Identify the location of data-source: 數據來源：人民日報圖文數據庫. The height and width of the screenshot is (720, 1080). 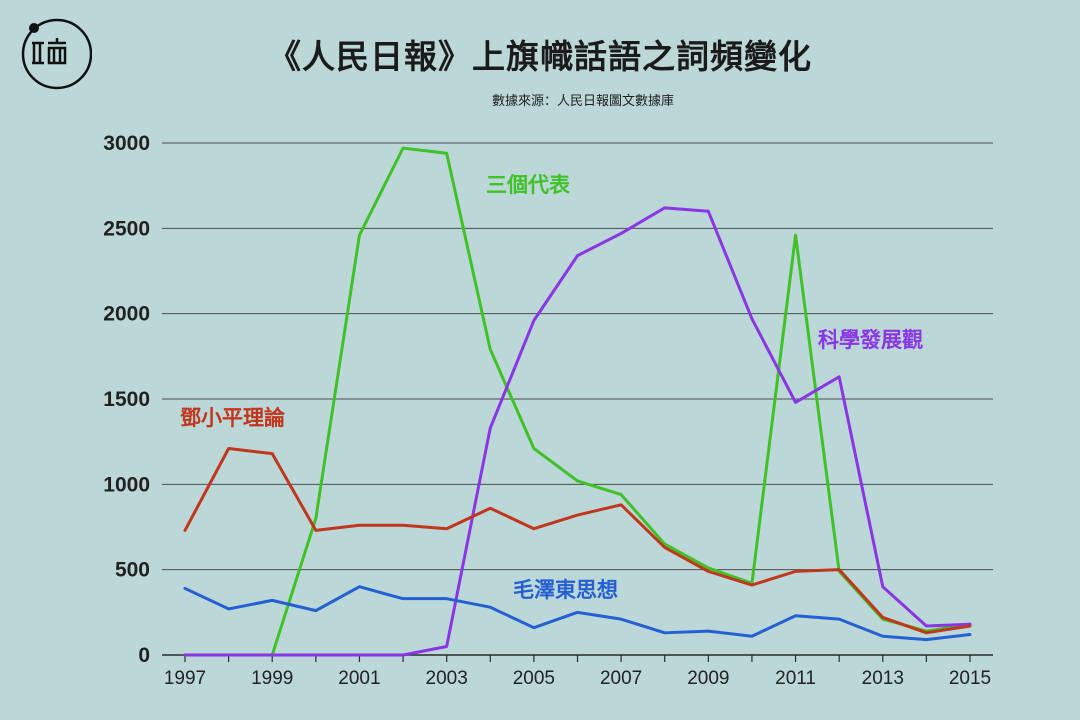
(582, 101).